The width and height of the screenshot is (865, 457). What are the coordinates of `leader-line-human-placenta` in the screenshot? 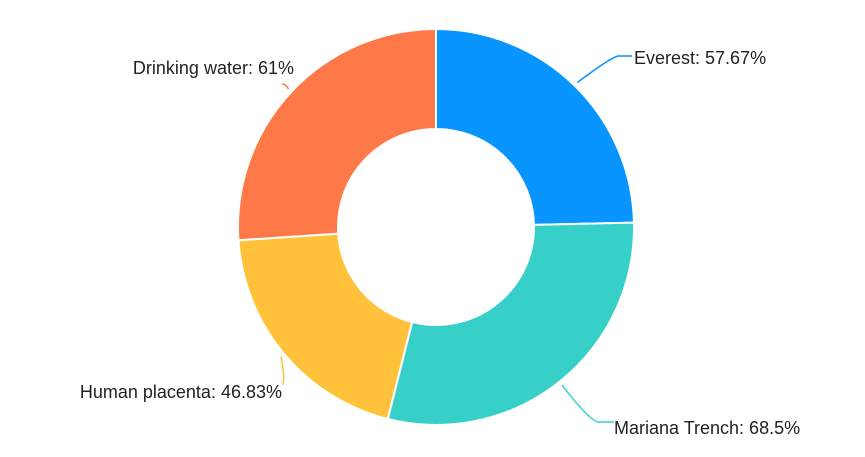 It's located at (282, 370).